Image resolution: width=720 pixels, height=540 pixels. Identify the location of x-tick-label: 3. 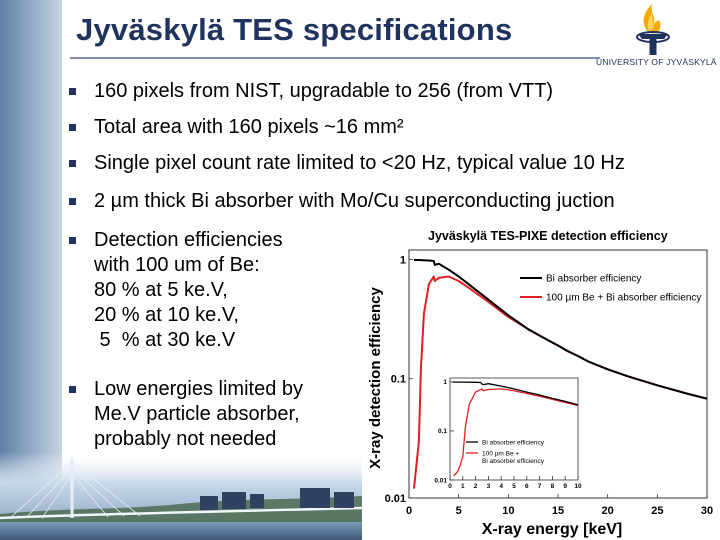
(489, 486).